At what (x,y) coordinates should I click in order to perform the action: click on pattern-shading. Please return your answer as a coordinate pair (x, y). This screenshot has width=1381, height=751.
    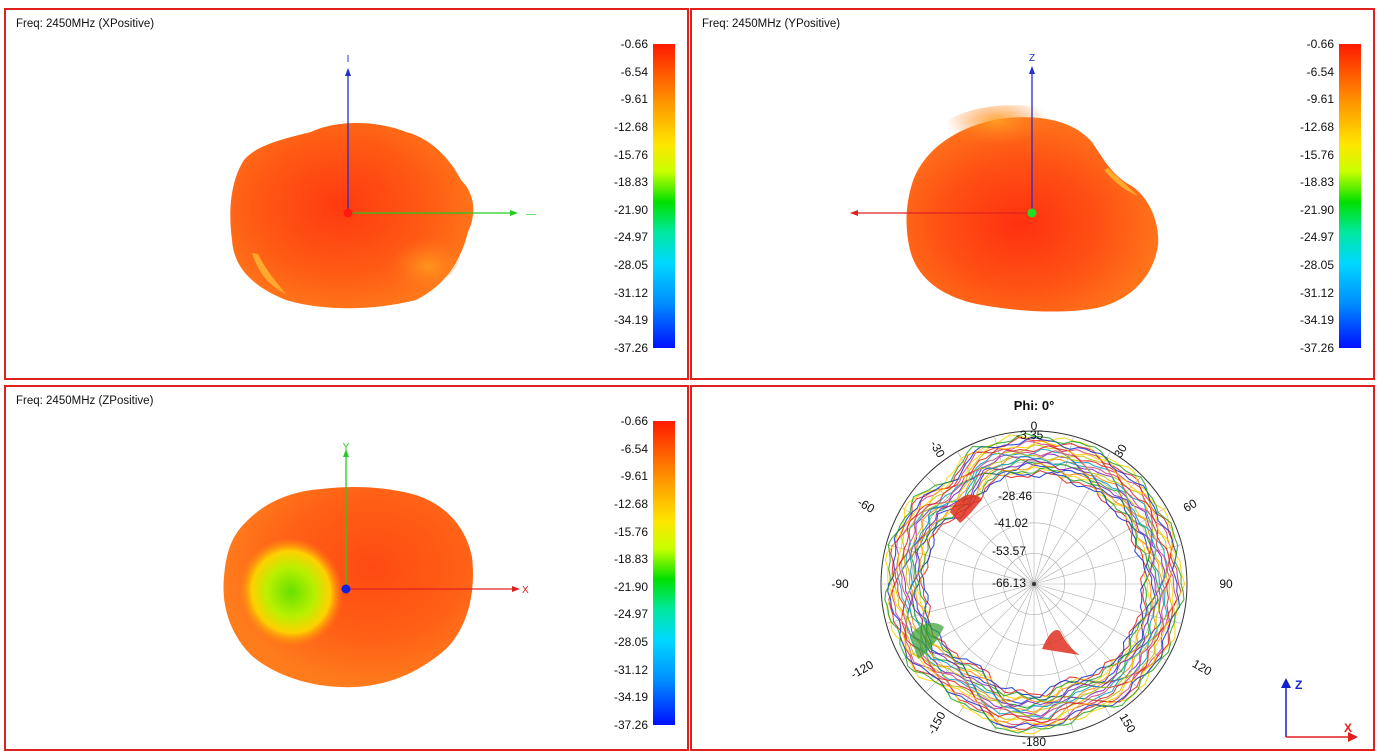
    Looking at the image, I should click on (1014, 145).